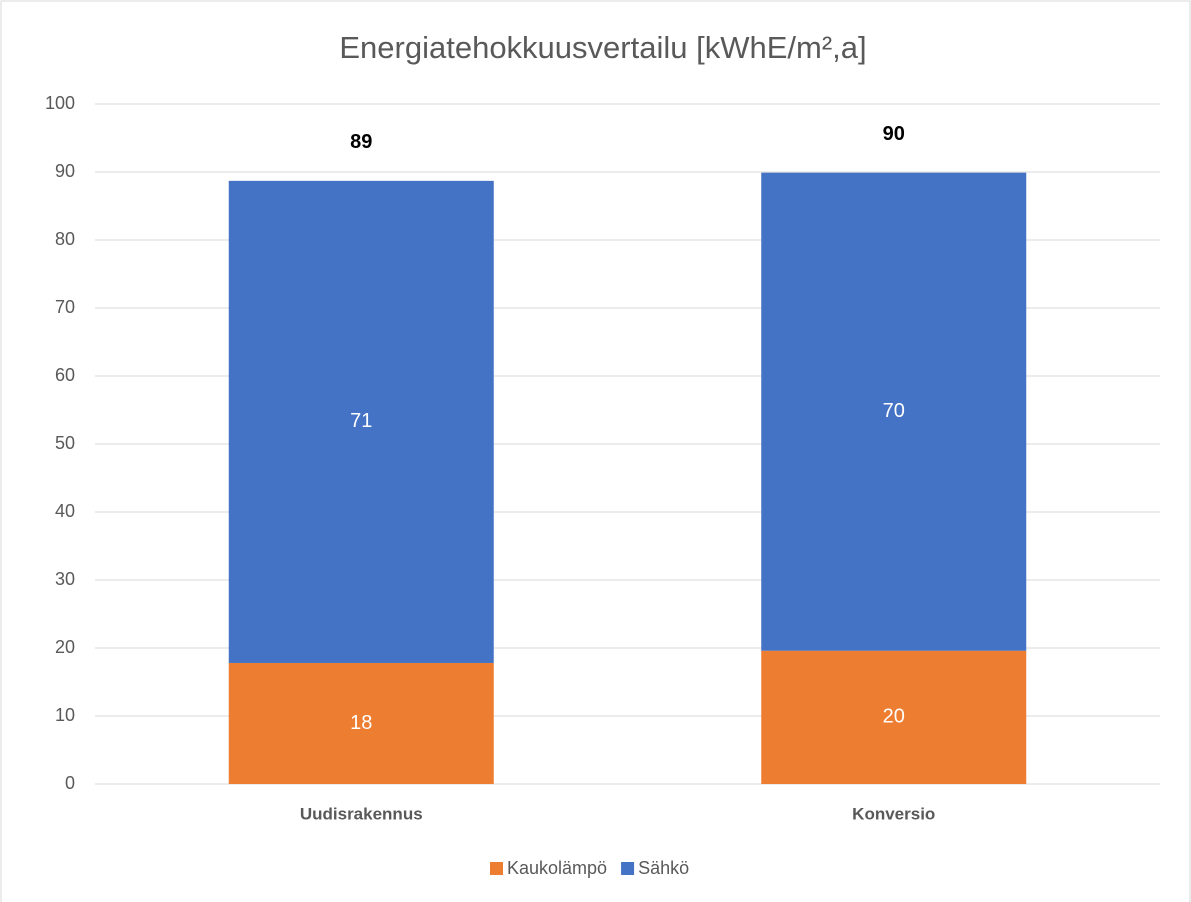 Image resolution: width=1191 pixels, height=902 pixels. I want to click on legend-label: Kaukolämpö, so click(557, 868).